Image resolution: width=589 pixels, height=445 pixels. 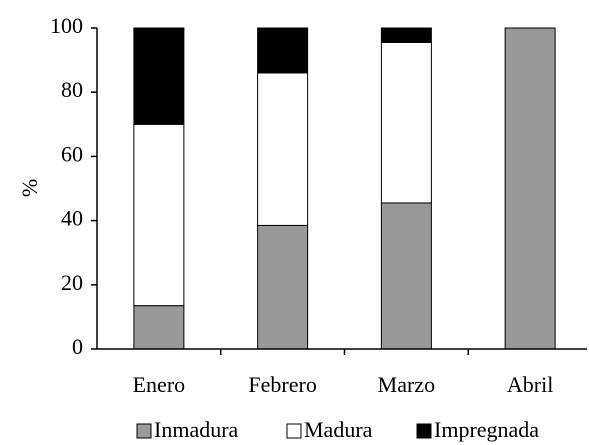 What do you see at coordinates (72, 282) in the screenshot?
I see `y-tick-label: 20` at bounding box center [72, 282].